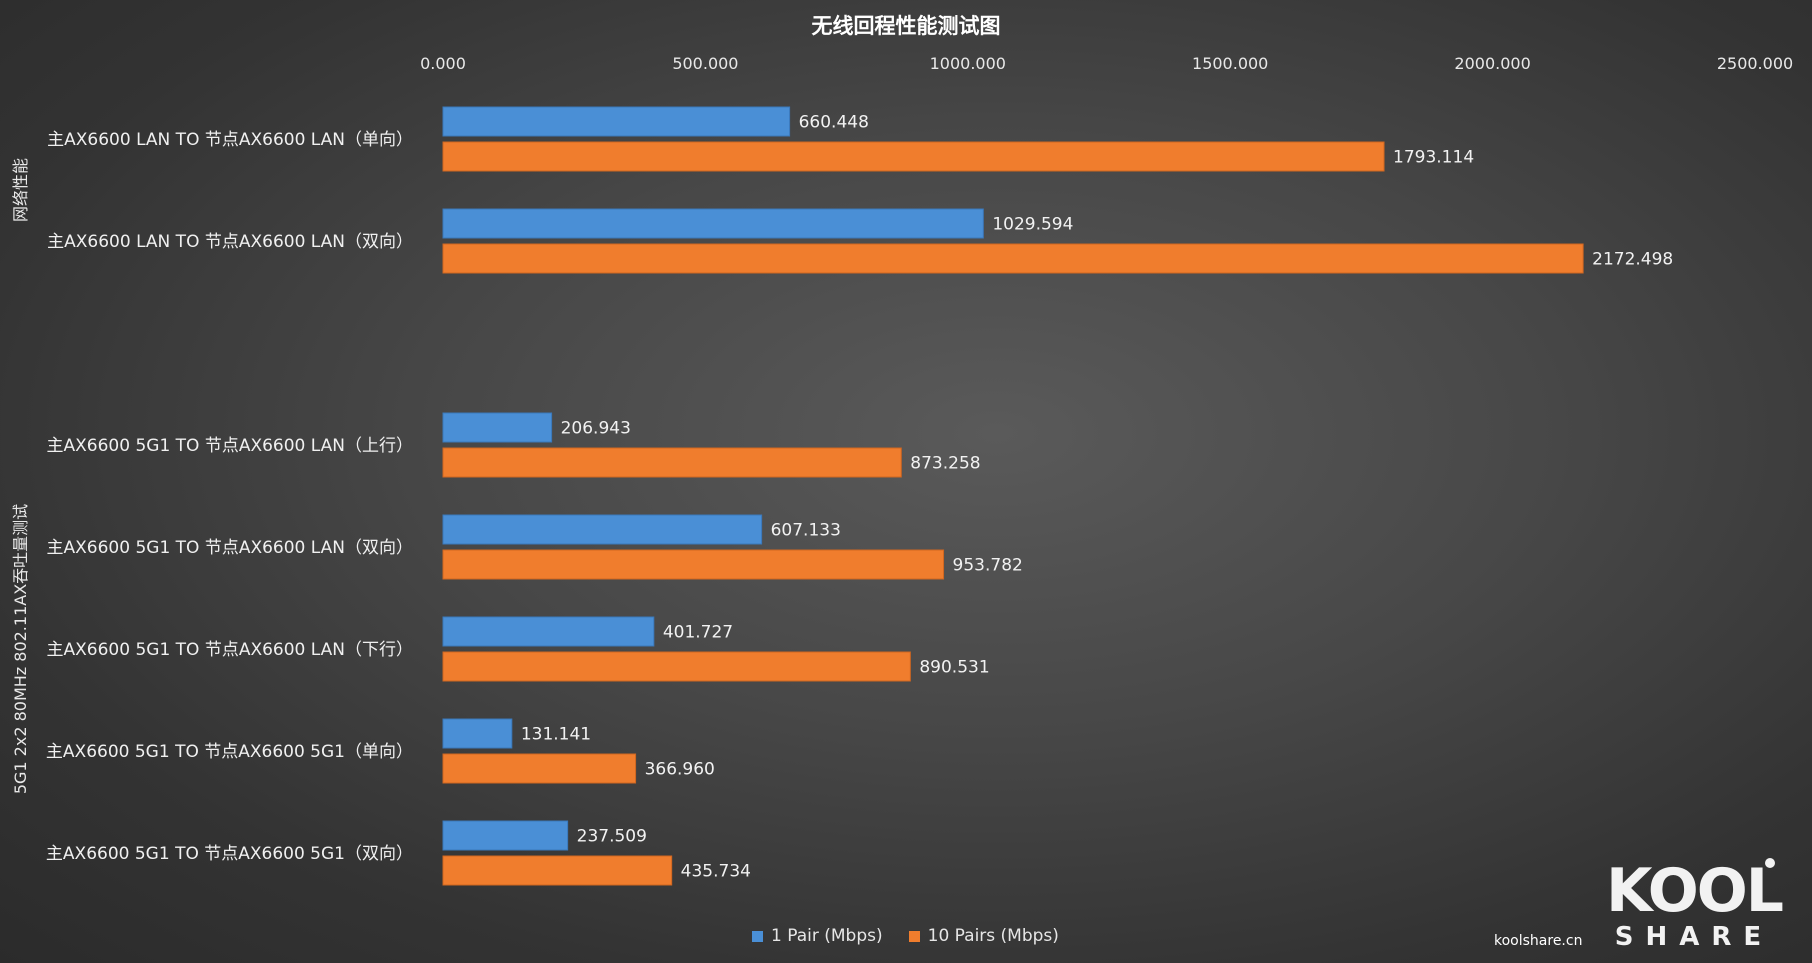 This screenshot has width=1812, height=963. Describe the element at coordinates (556, 735) in the screenshot. I see `data-label: 131.141` at that location.